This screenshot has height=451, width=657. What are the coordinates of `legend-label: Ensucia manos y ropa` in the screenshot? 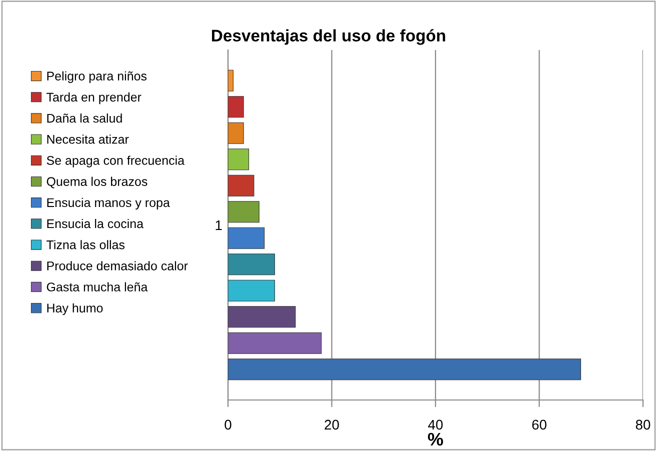 It's located at (108, 204).